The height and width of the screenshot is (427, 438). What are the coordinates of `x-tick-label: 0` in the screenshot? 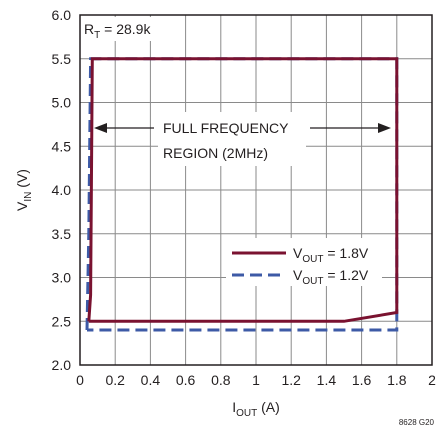 It's located at (80, 380).